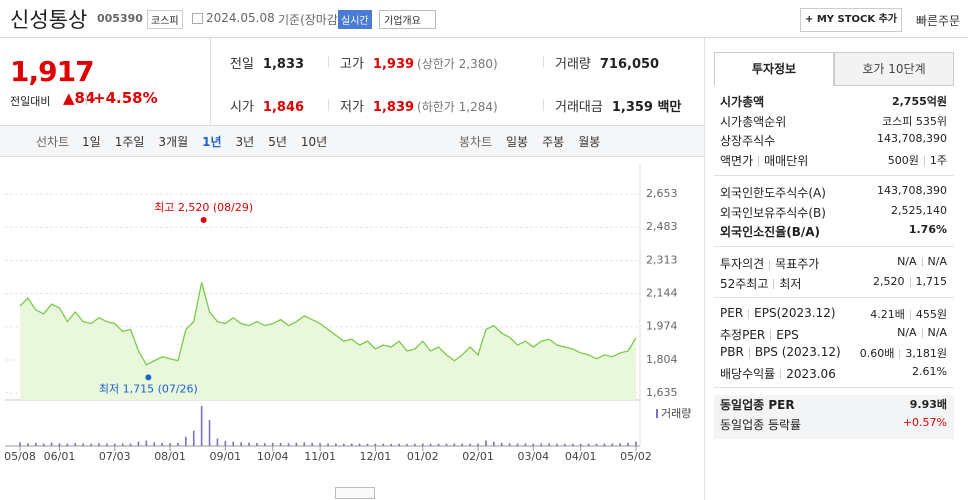 The image size is (968, 500). What do you see at coordinates (212, 142) in the screenshot?
I see `period-tab: 1년` at bounding box center [212, 142].